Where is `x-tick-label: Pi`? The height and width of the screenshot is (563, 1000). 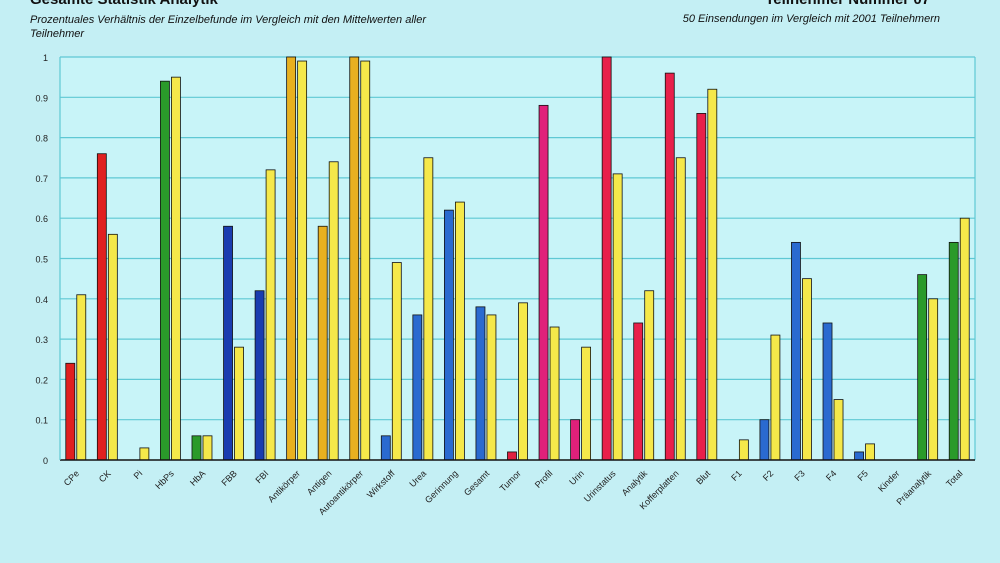 x-tick-label: Pi is located at coordinates (138, 474).